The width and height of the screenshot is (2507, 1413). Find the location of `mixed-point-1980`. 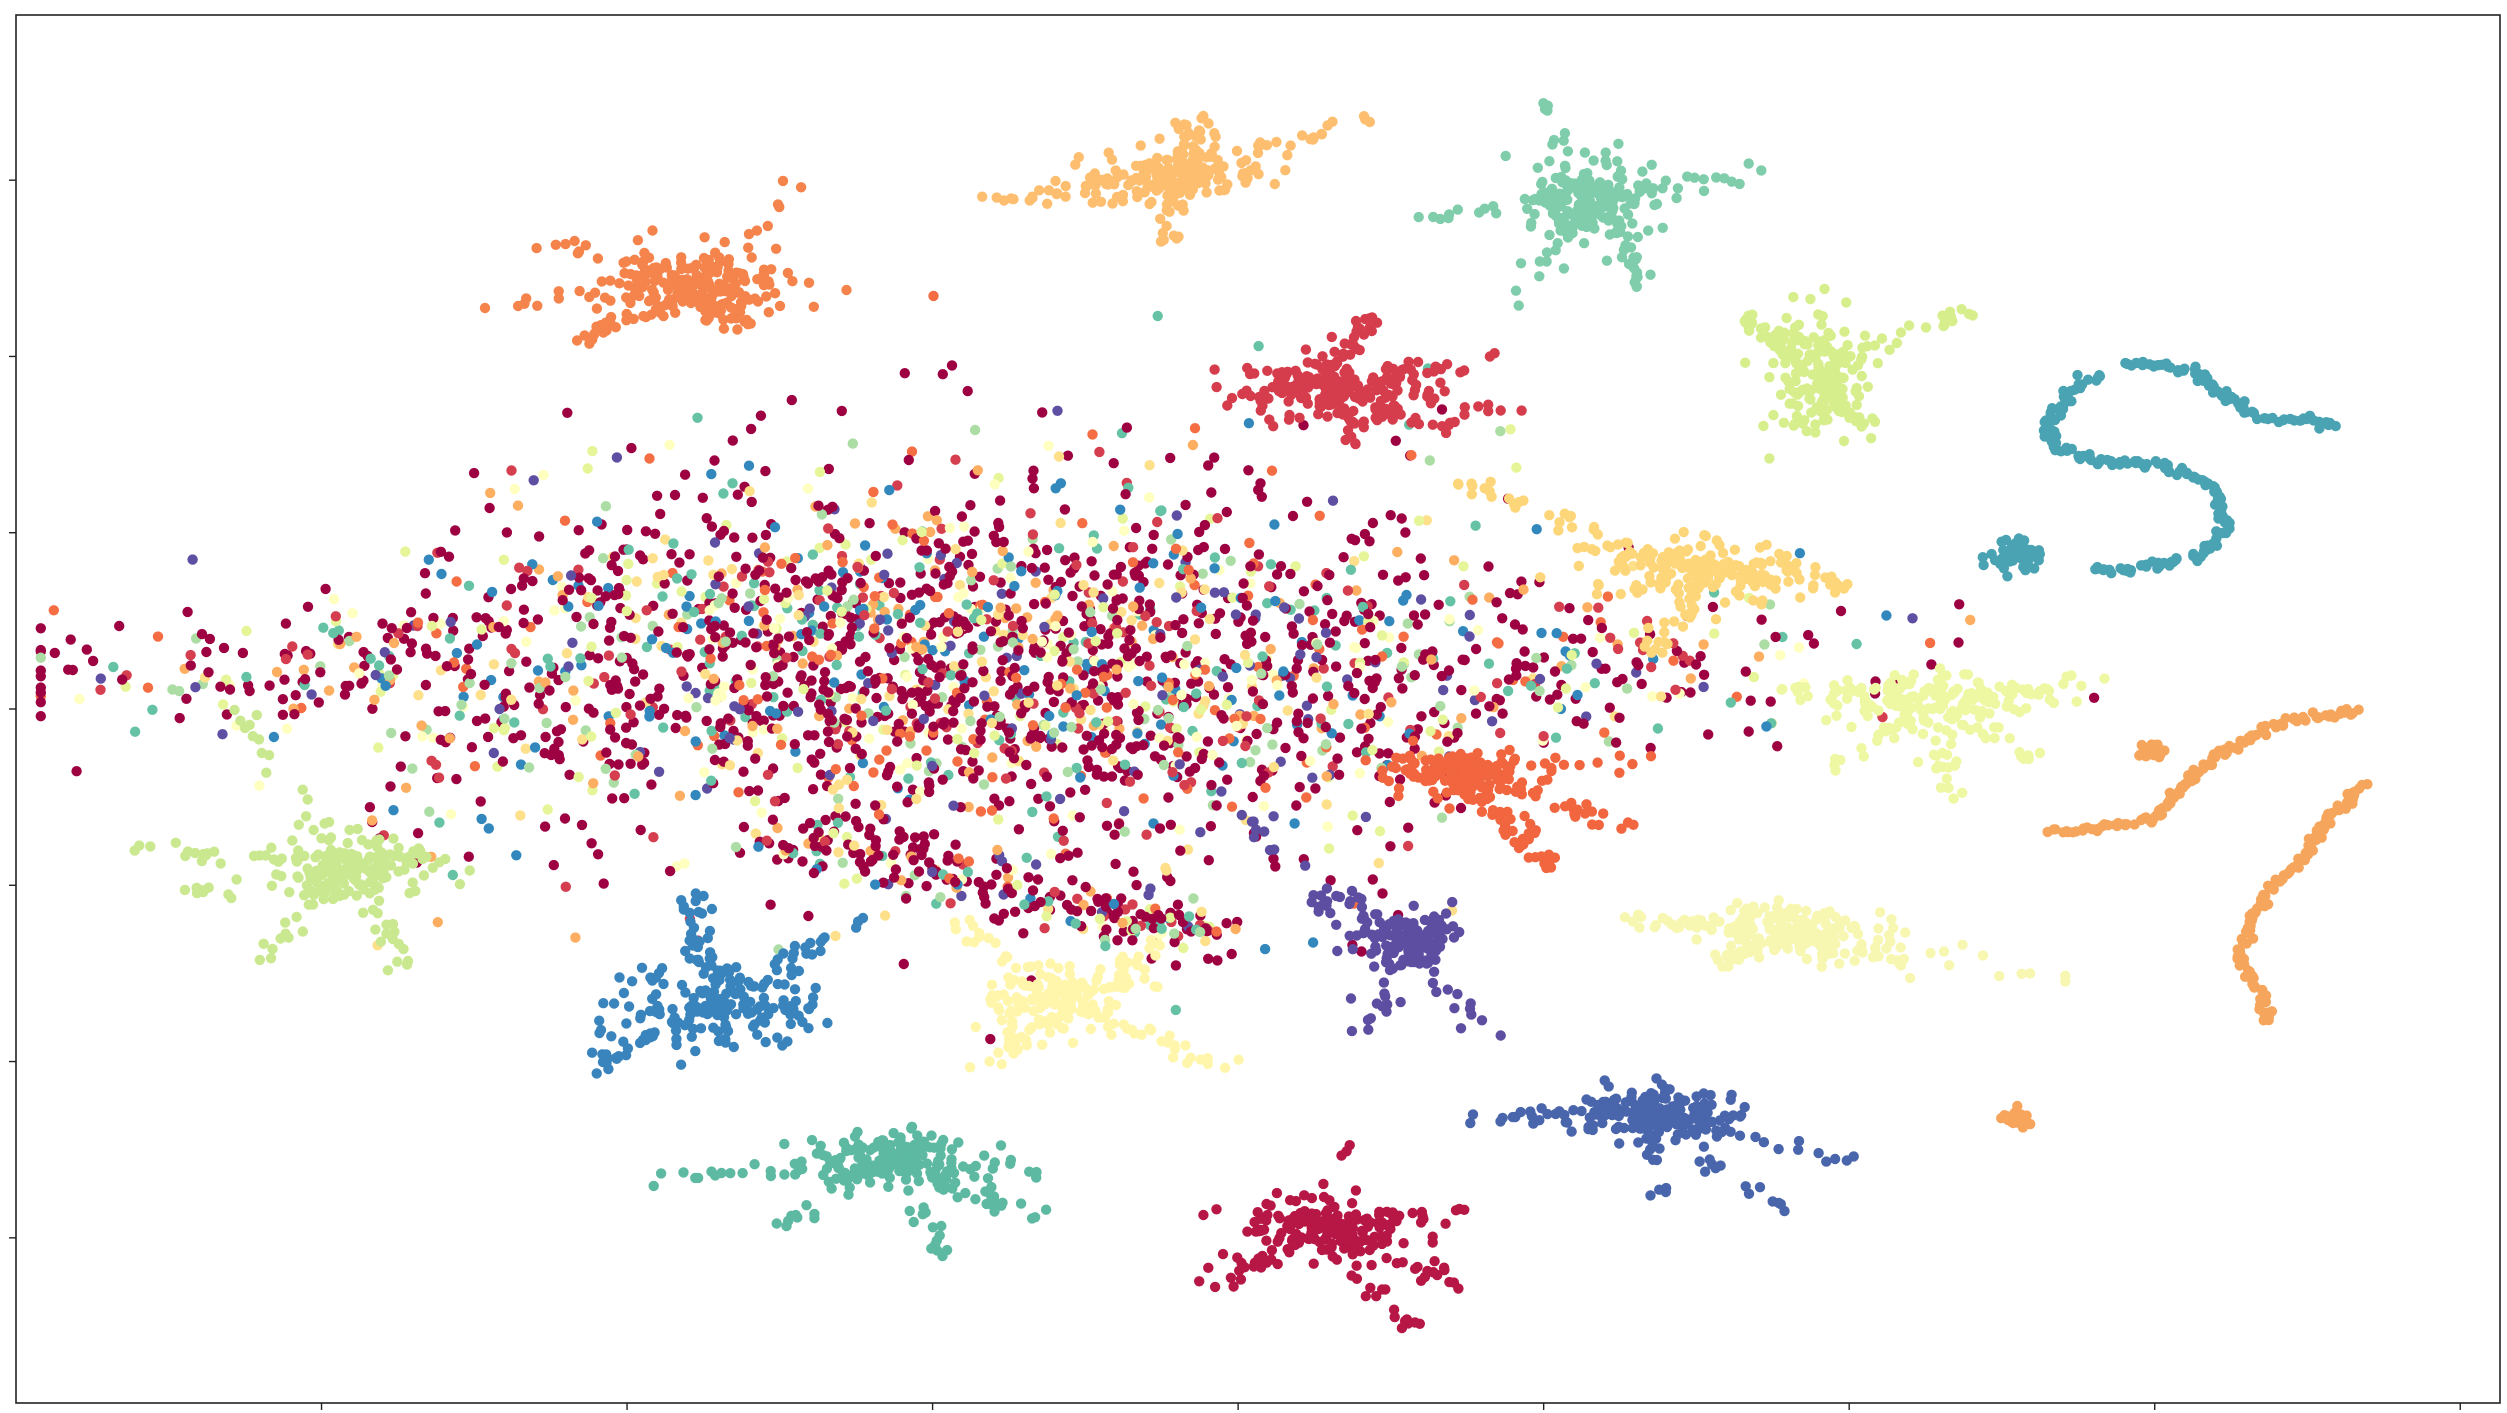

mixed-point-1980 is located at coordinates (820, 633).